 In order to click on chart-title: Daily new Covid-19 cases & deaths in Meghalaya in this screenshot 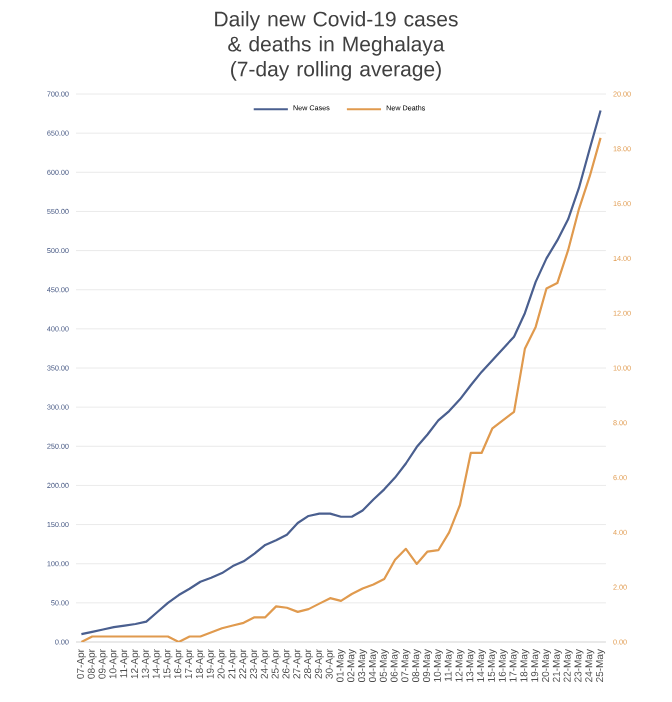, I will do `click(336, 33)`.